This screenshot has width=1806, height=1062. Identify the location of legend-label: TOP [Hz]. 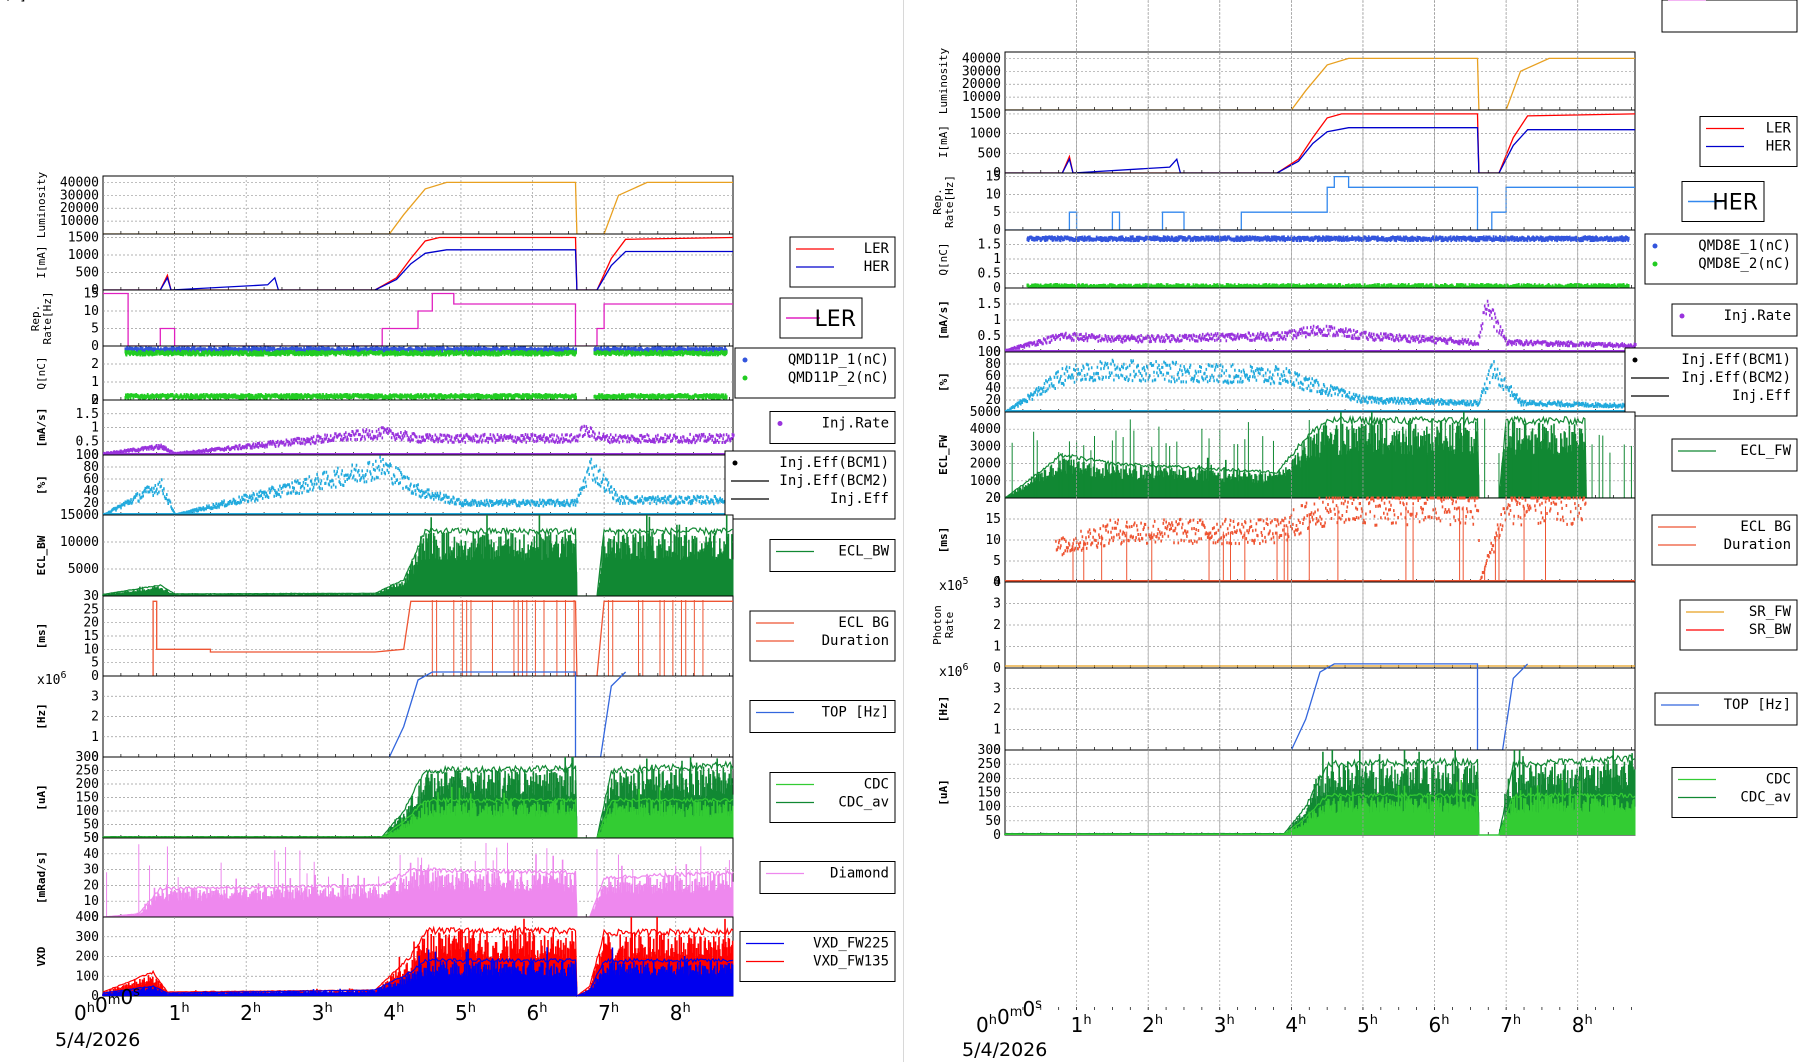
(1757, 705).